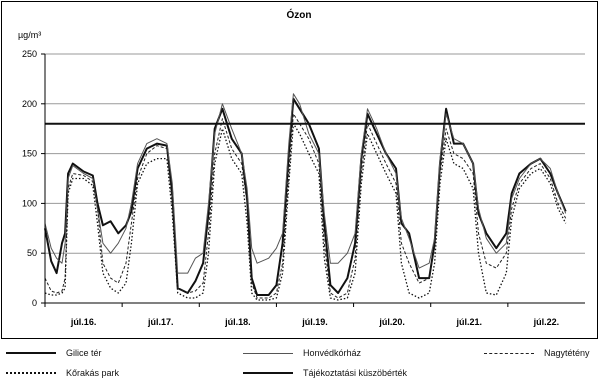 This screenshot has height=387, width=600. I want to click on legend-label-gilice: Gilice tér, so click(84, 353).